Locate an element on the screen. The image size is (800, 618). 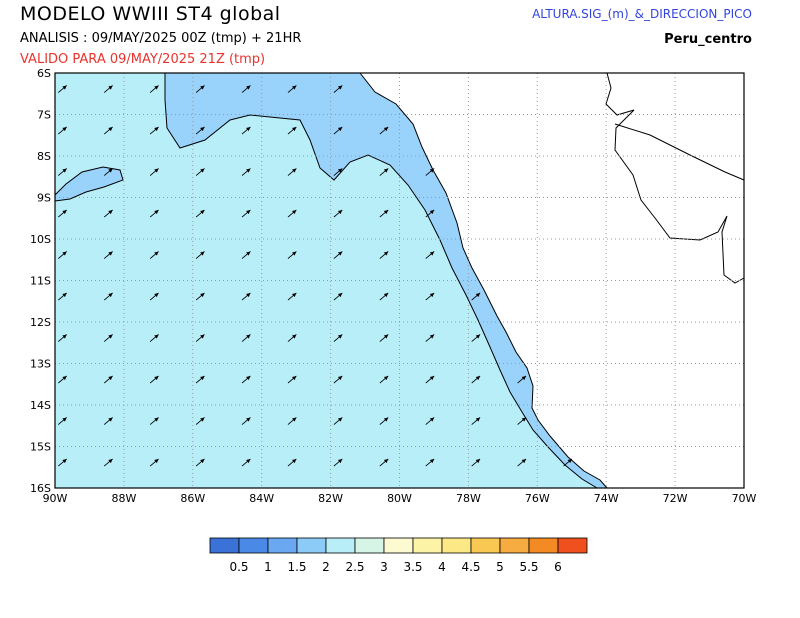
legend-label: 6 is located at coordinates (558, 567).